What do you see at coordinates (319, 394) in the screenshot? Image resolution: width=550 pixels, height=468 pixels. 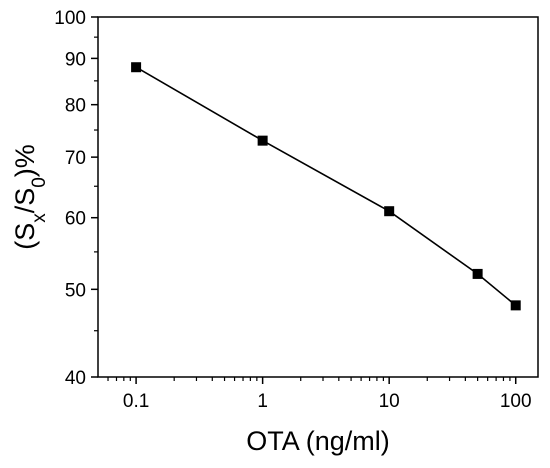 I see `x-axis-ticks: 0.1 1 10 100` at bounding box center [319, 394].